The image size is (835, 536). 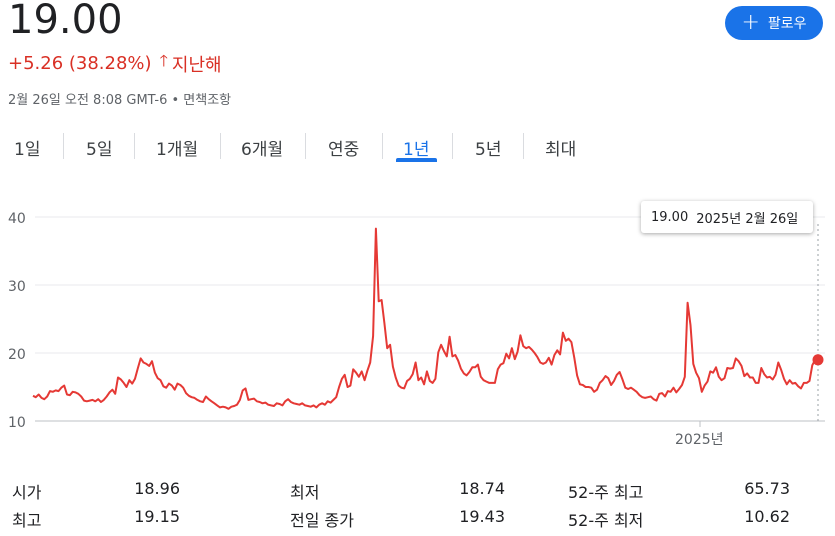 I want to click on stat-label-open: 시가, so click(x=27, y=492).